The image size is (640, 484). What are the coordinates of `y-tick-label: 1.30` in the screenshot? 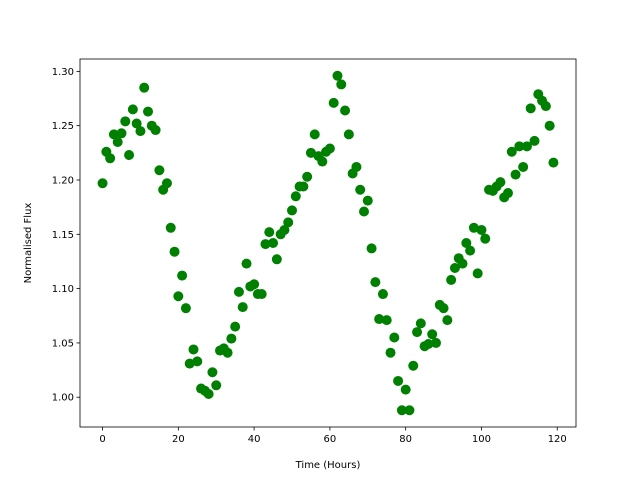 It's located at (63, 72).